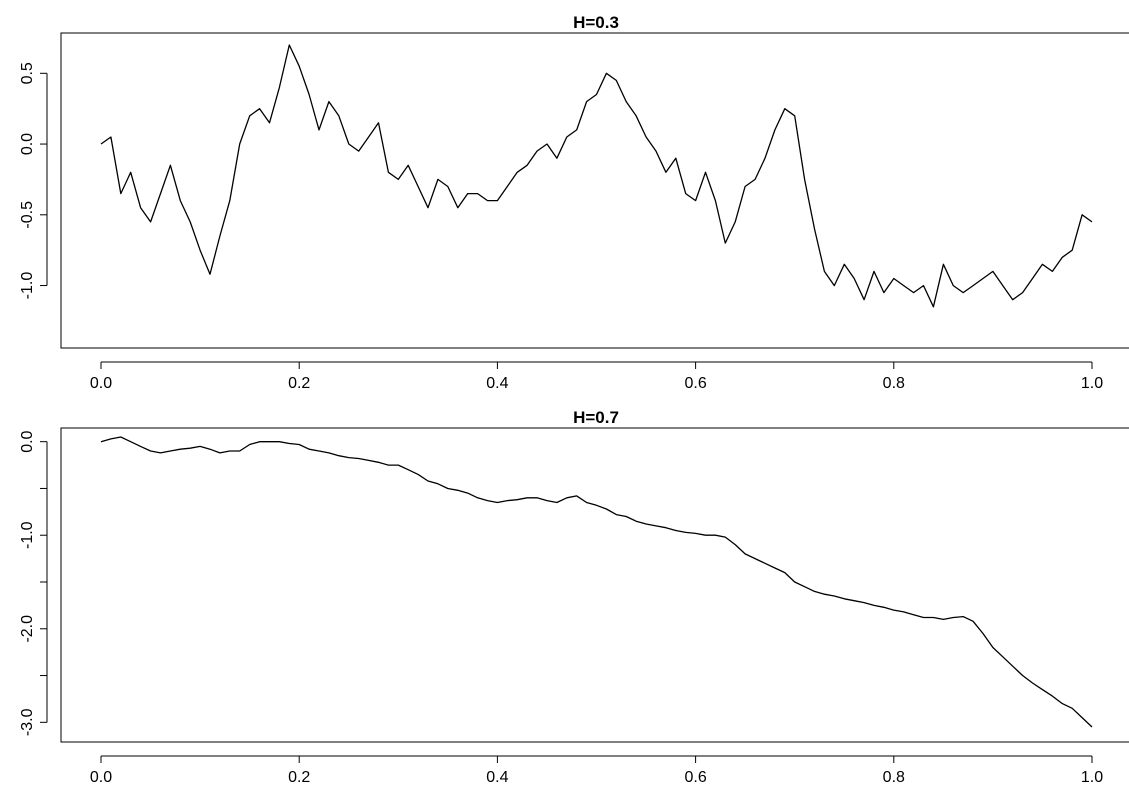 This screenshot has width=1129, height=791. Describe the element at coordinates (27, 722) in the screenshot. I see `h07-y-tick-label: -3.0` at that location.